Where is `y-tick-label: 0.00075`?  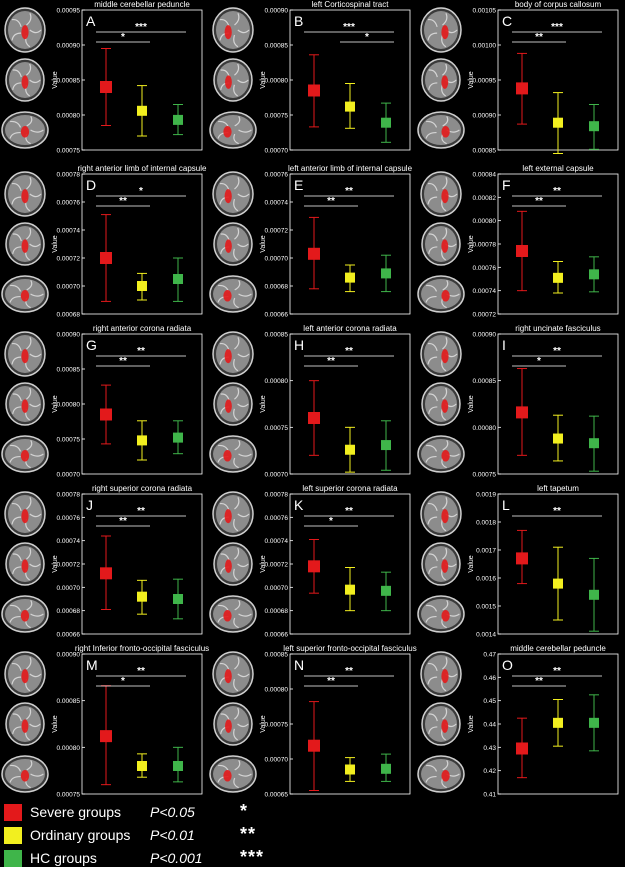 y-tick-label: 0.00075 is located at coordinates (277, 725).